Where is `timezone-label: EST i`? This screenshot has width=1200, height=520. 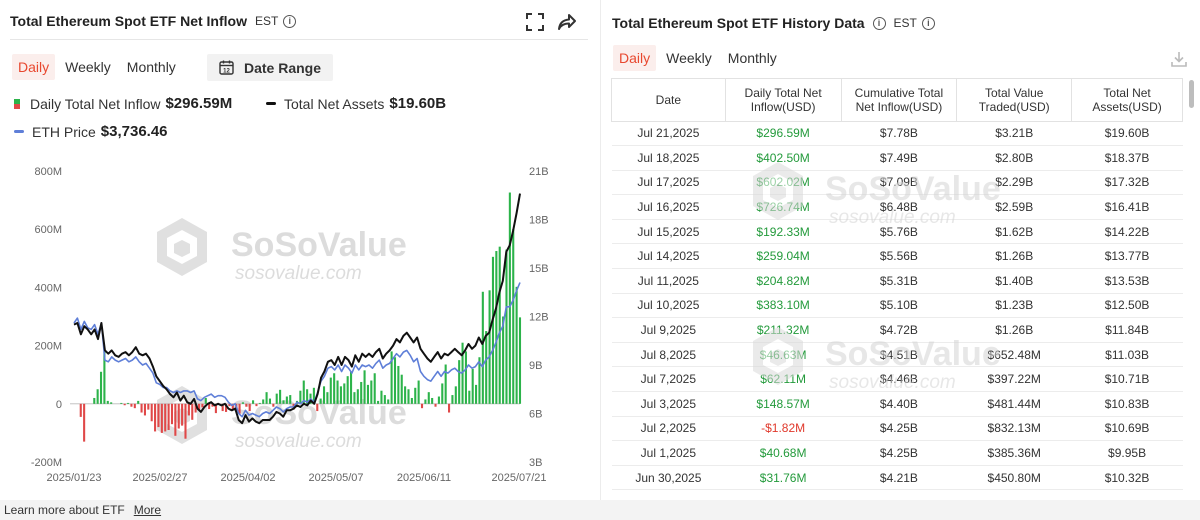 timezone-label: EST i is located at coordinates (914, 23).